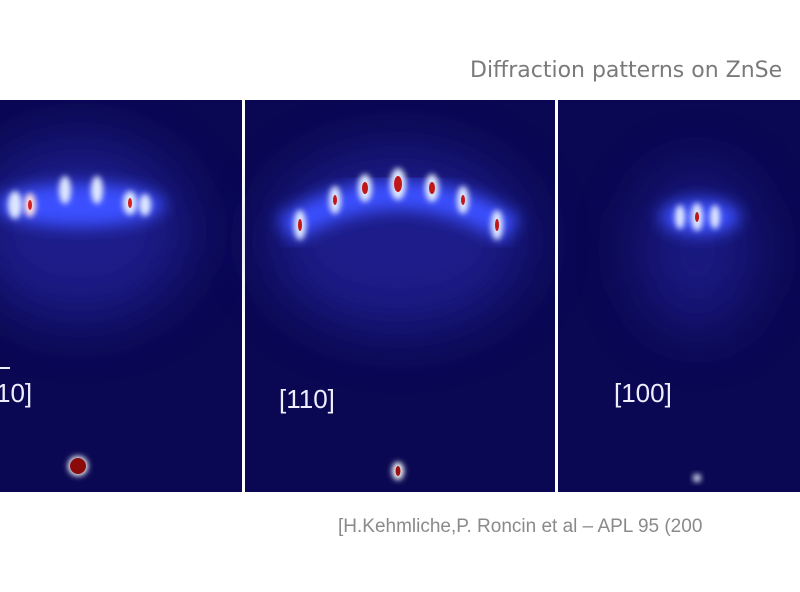 This screenshot has height=592, width=800. I want to click on slide-title: Diffraction patterns on ZnSe, so click(626, 70).